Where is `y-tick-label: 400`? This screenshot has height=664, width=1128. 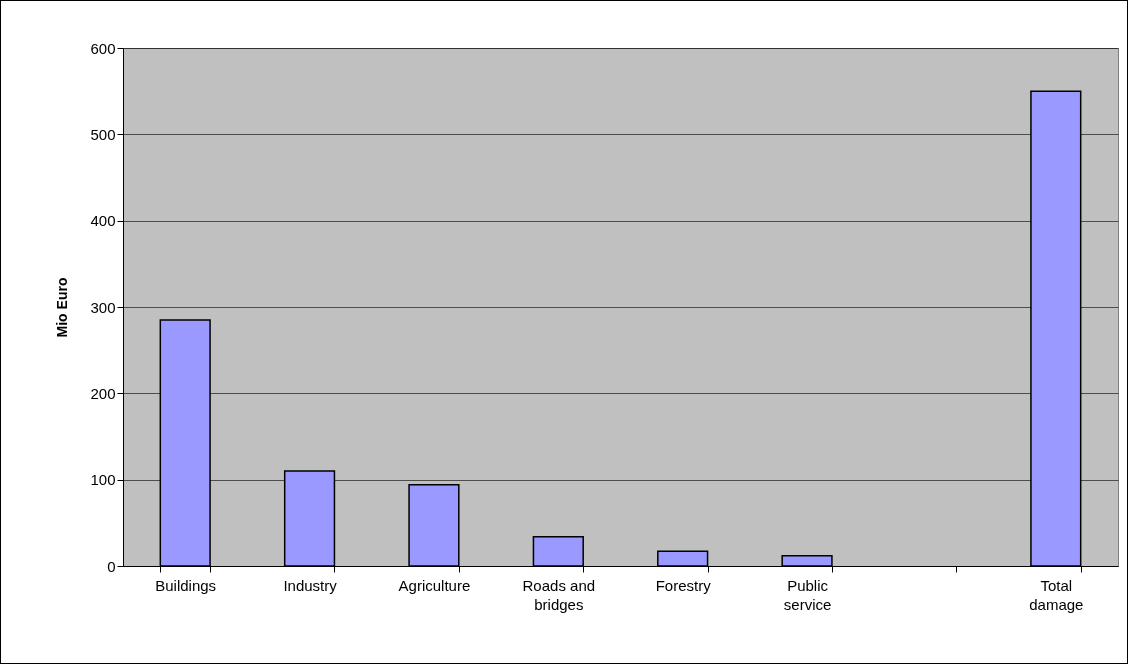 y-tick-label: 400 is located at coordinates (103, 221).